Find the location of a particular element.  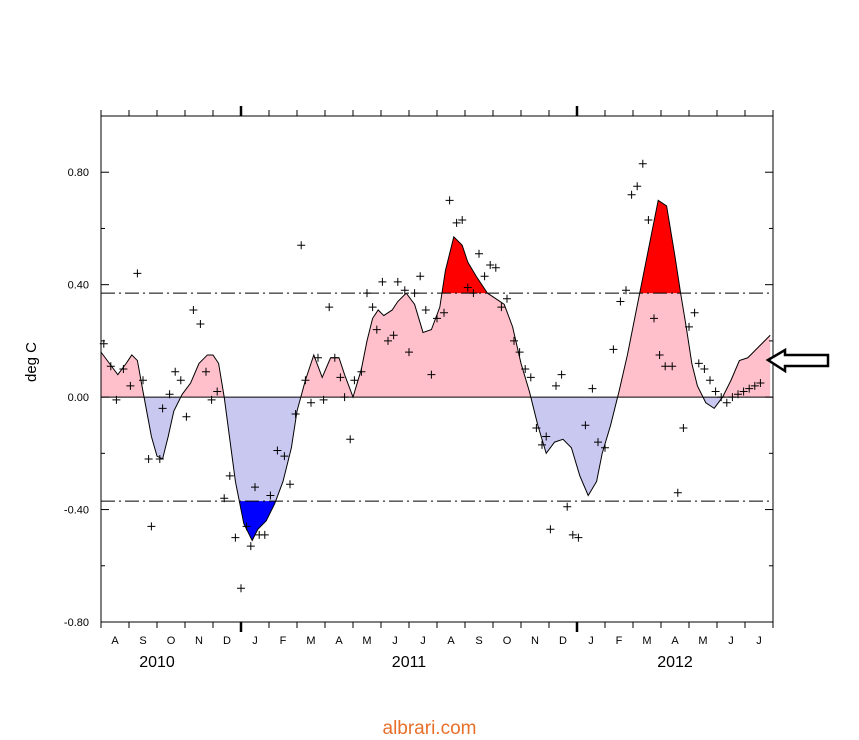

month-label: N is located at coordinates (535, 641).